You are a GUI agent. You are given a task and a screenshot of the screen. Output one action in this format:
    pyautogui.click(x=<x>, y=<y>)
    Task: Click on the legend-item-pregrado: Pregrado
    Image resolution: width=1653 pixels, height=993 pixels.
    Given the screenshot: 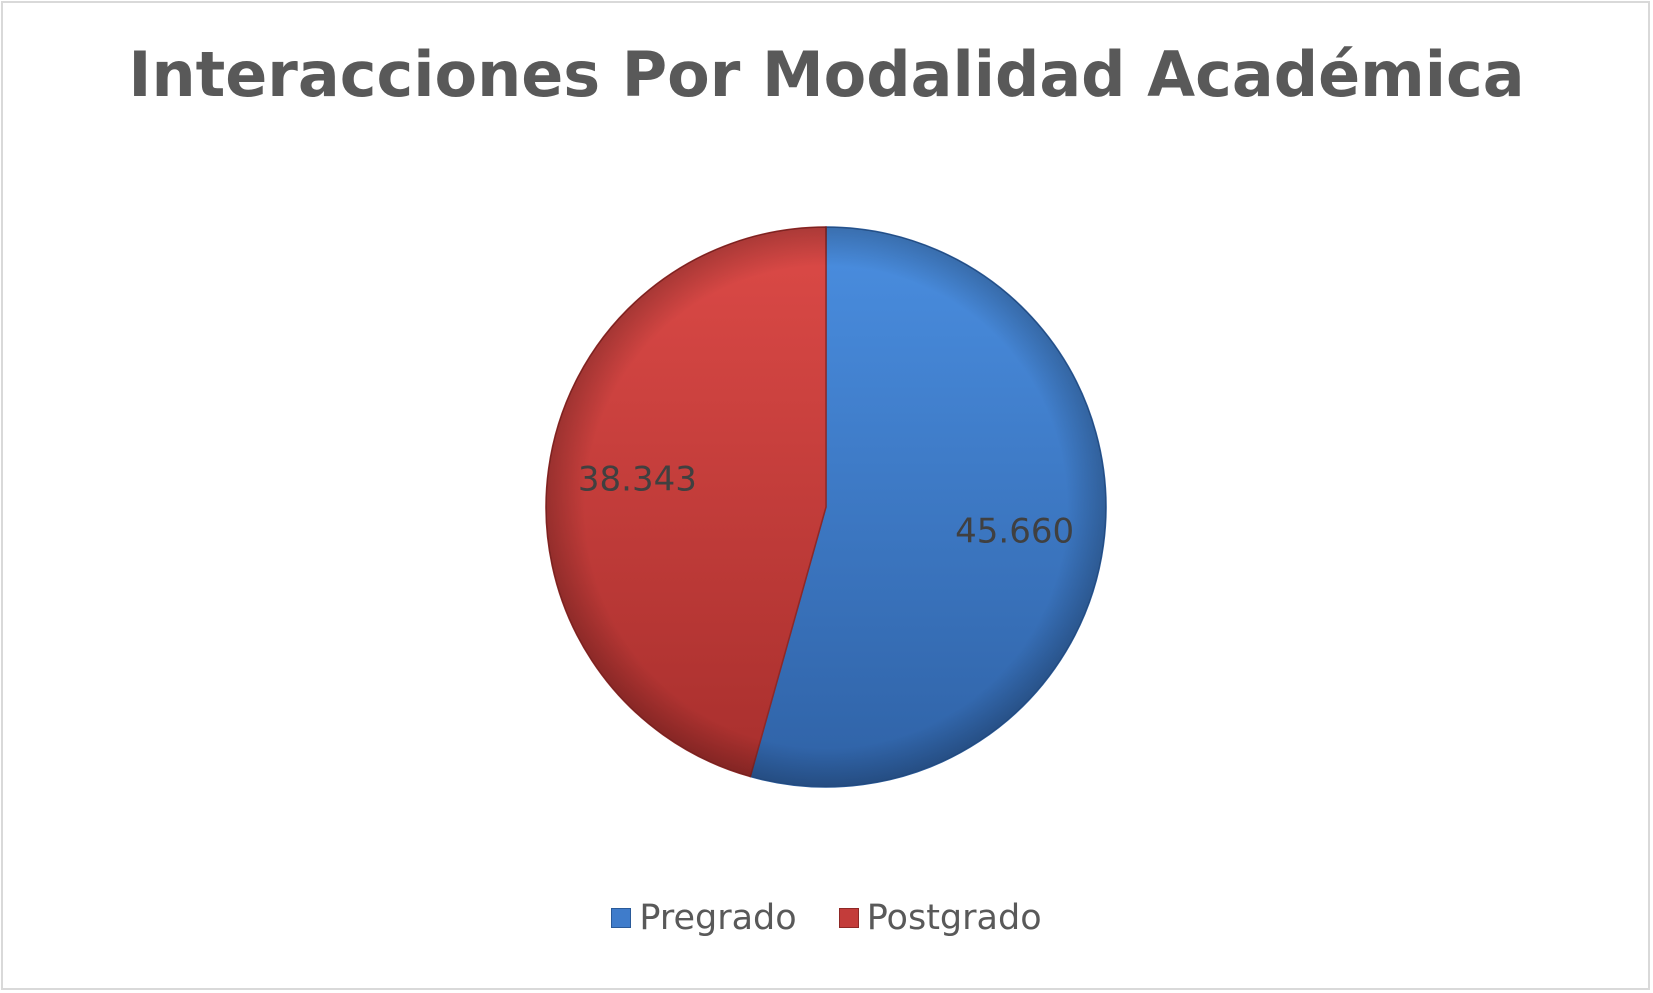 What is the action you would take?
    pyautogui.click(x=704, y=918)
    